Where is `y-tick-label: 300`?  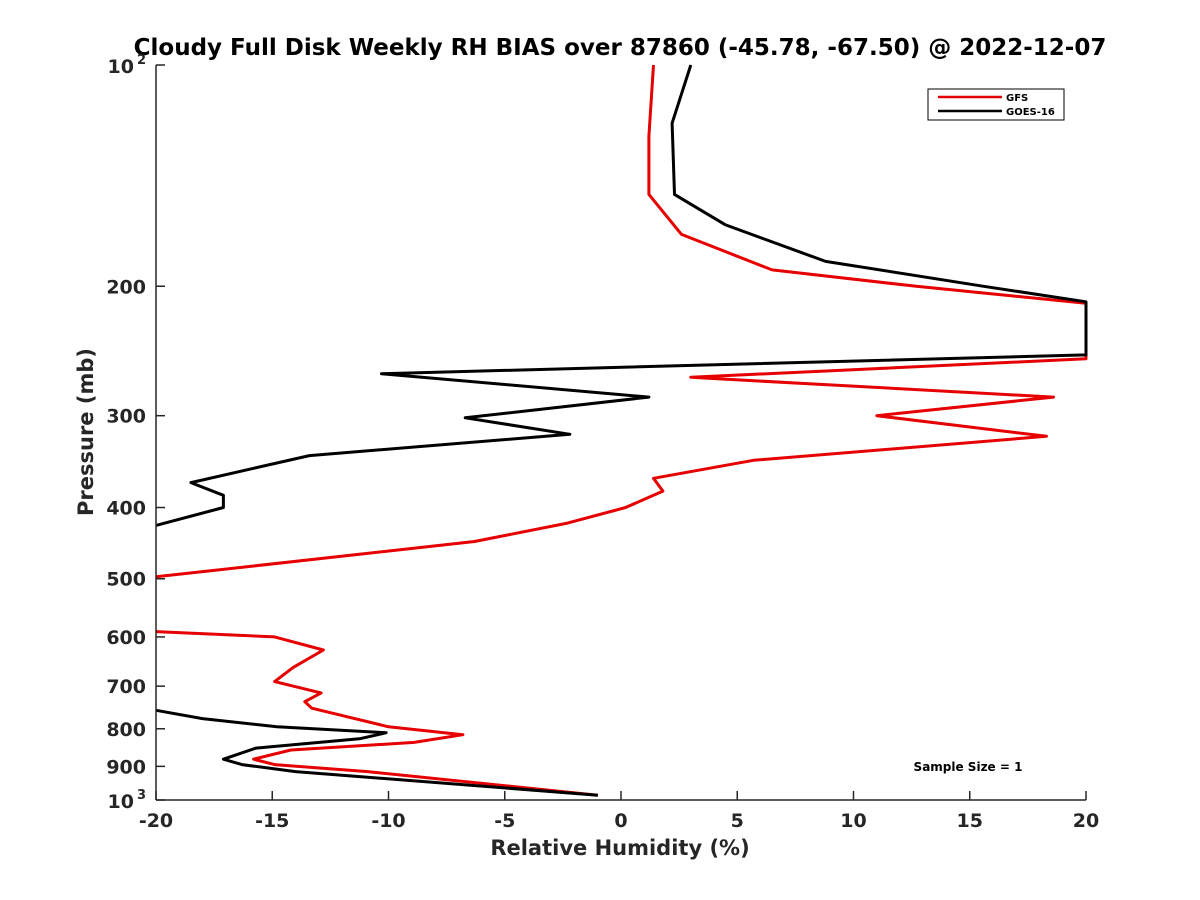 y-tick-label: 300 is located at coordinates (126, 417).